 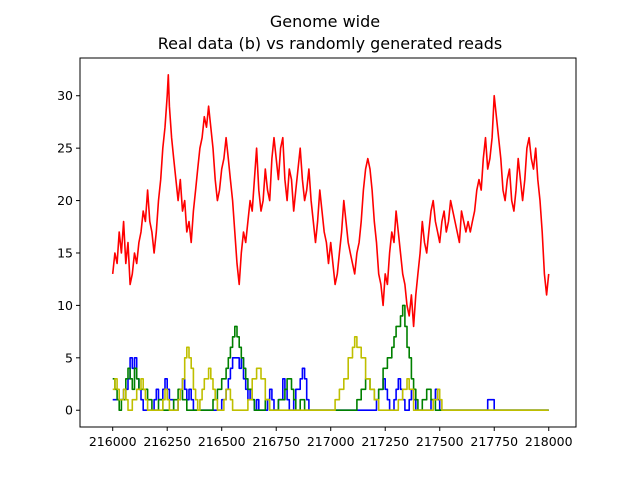 What do you see at coordinates (167, 441) in the screenshot?
I see `x-tick-label: 216250` at bounding box center [167, 441].